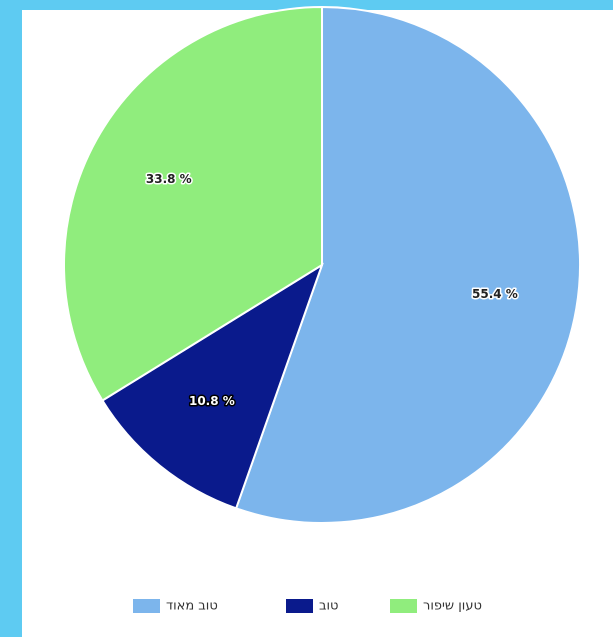  What do you see at coordinates (452, 606) in the screenshot?
I see `legend-label: טעון שיפור` at bounding box center [452, 606].